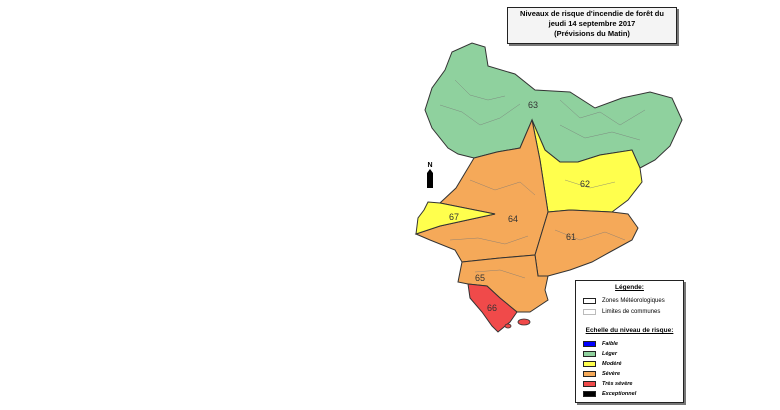  I want to click on legend-zones-row: Zones Météorologiques, so click(624, 301).